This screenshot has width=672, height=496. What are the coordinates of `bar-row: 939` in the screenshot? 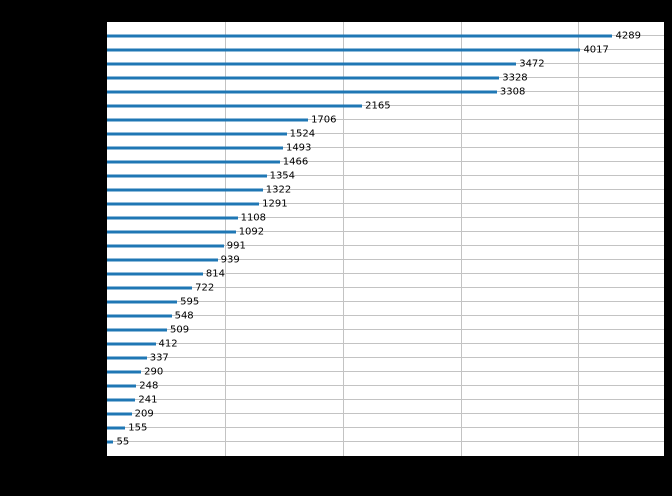 It's located at (385, 260).